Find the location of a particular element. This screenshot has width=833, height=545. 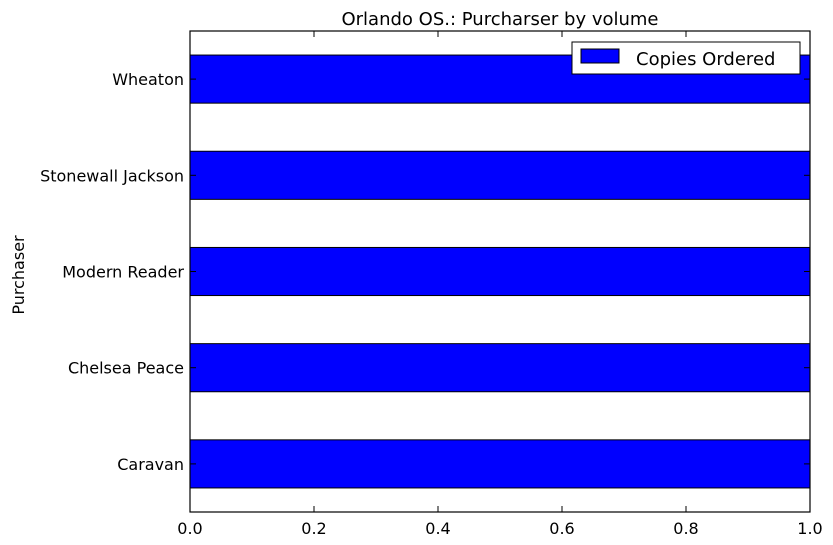

y-tick-label: Caravan is located at coordinates (150, 464).